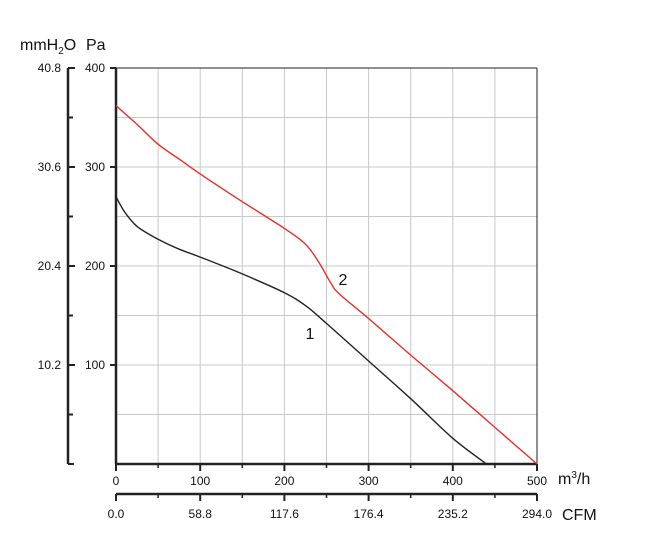  Describe the element at coordinates (453, 514) in the screenshot. I see `cfm-tick-label: 235.2` at that location.